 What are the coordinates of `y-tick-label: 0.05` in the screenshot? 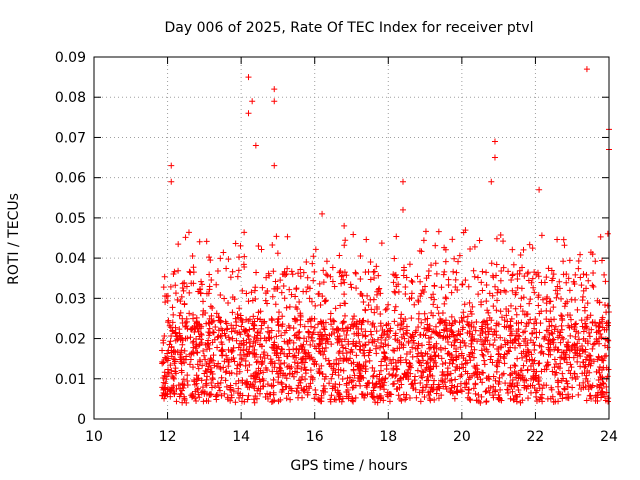 It's located at (70, 219).